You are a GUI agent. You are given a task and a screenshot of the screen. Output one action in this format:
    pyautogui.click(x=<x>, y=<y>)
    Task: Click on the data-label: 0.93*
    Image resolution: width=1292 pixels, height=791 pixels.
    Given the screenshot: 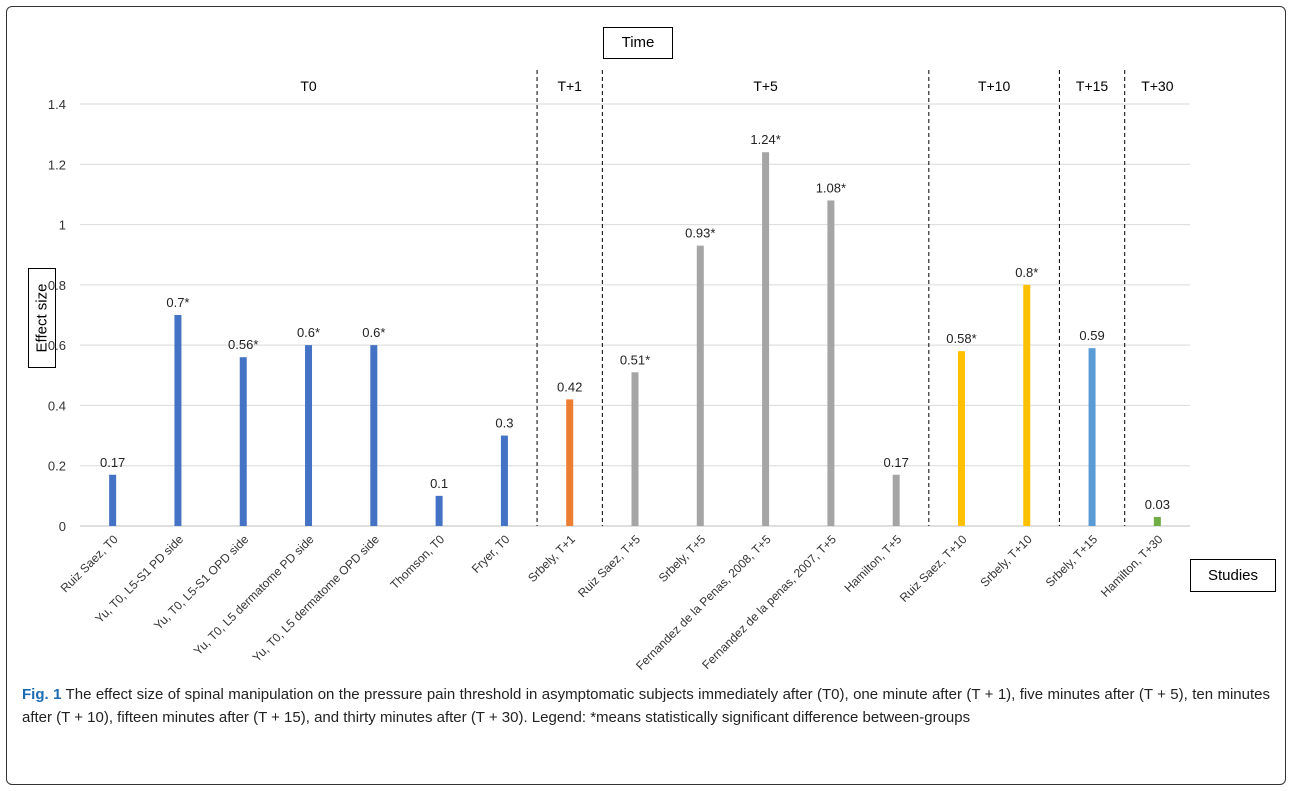 What is the action you would take?
    pyautogui.click(x=700, y=233)
    